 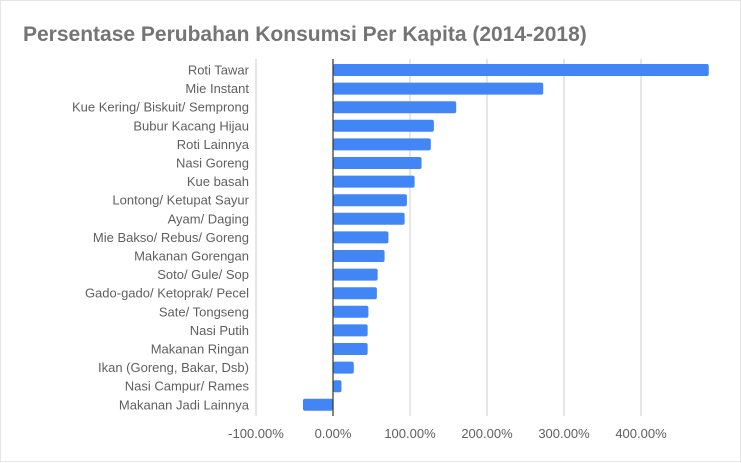 I want to click on category-label-3: Bubur Kacang Hijau, so click(x=191, y=125).